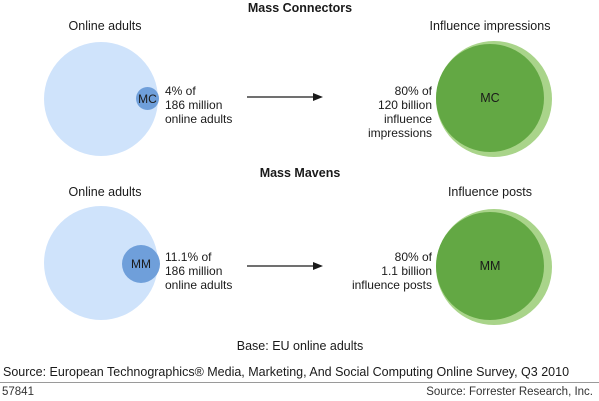 This screenshot has width=599, height=401. I want to click on mc-adults-stat-line: online adults, so click(199, 119).